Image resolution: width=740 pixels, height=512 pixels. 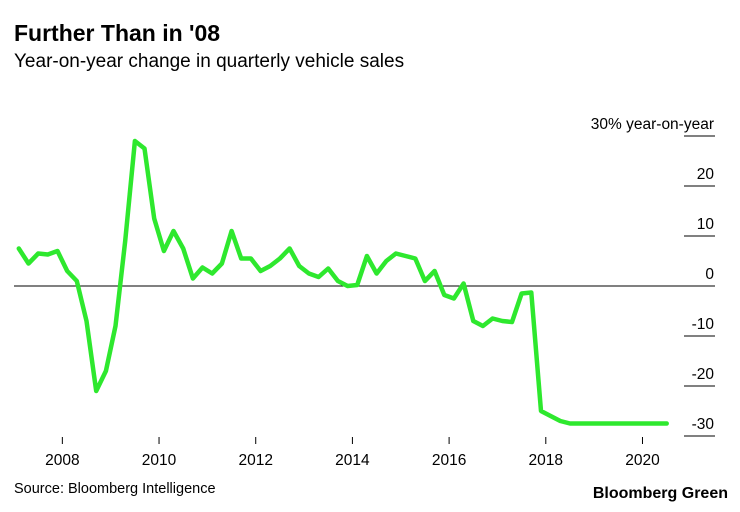 I want to click on y-tick-label: -30, so click(x=703, y=424).